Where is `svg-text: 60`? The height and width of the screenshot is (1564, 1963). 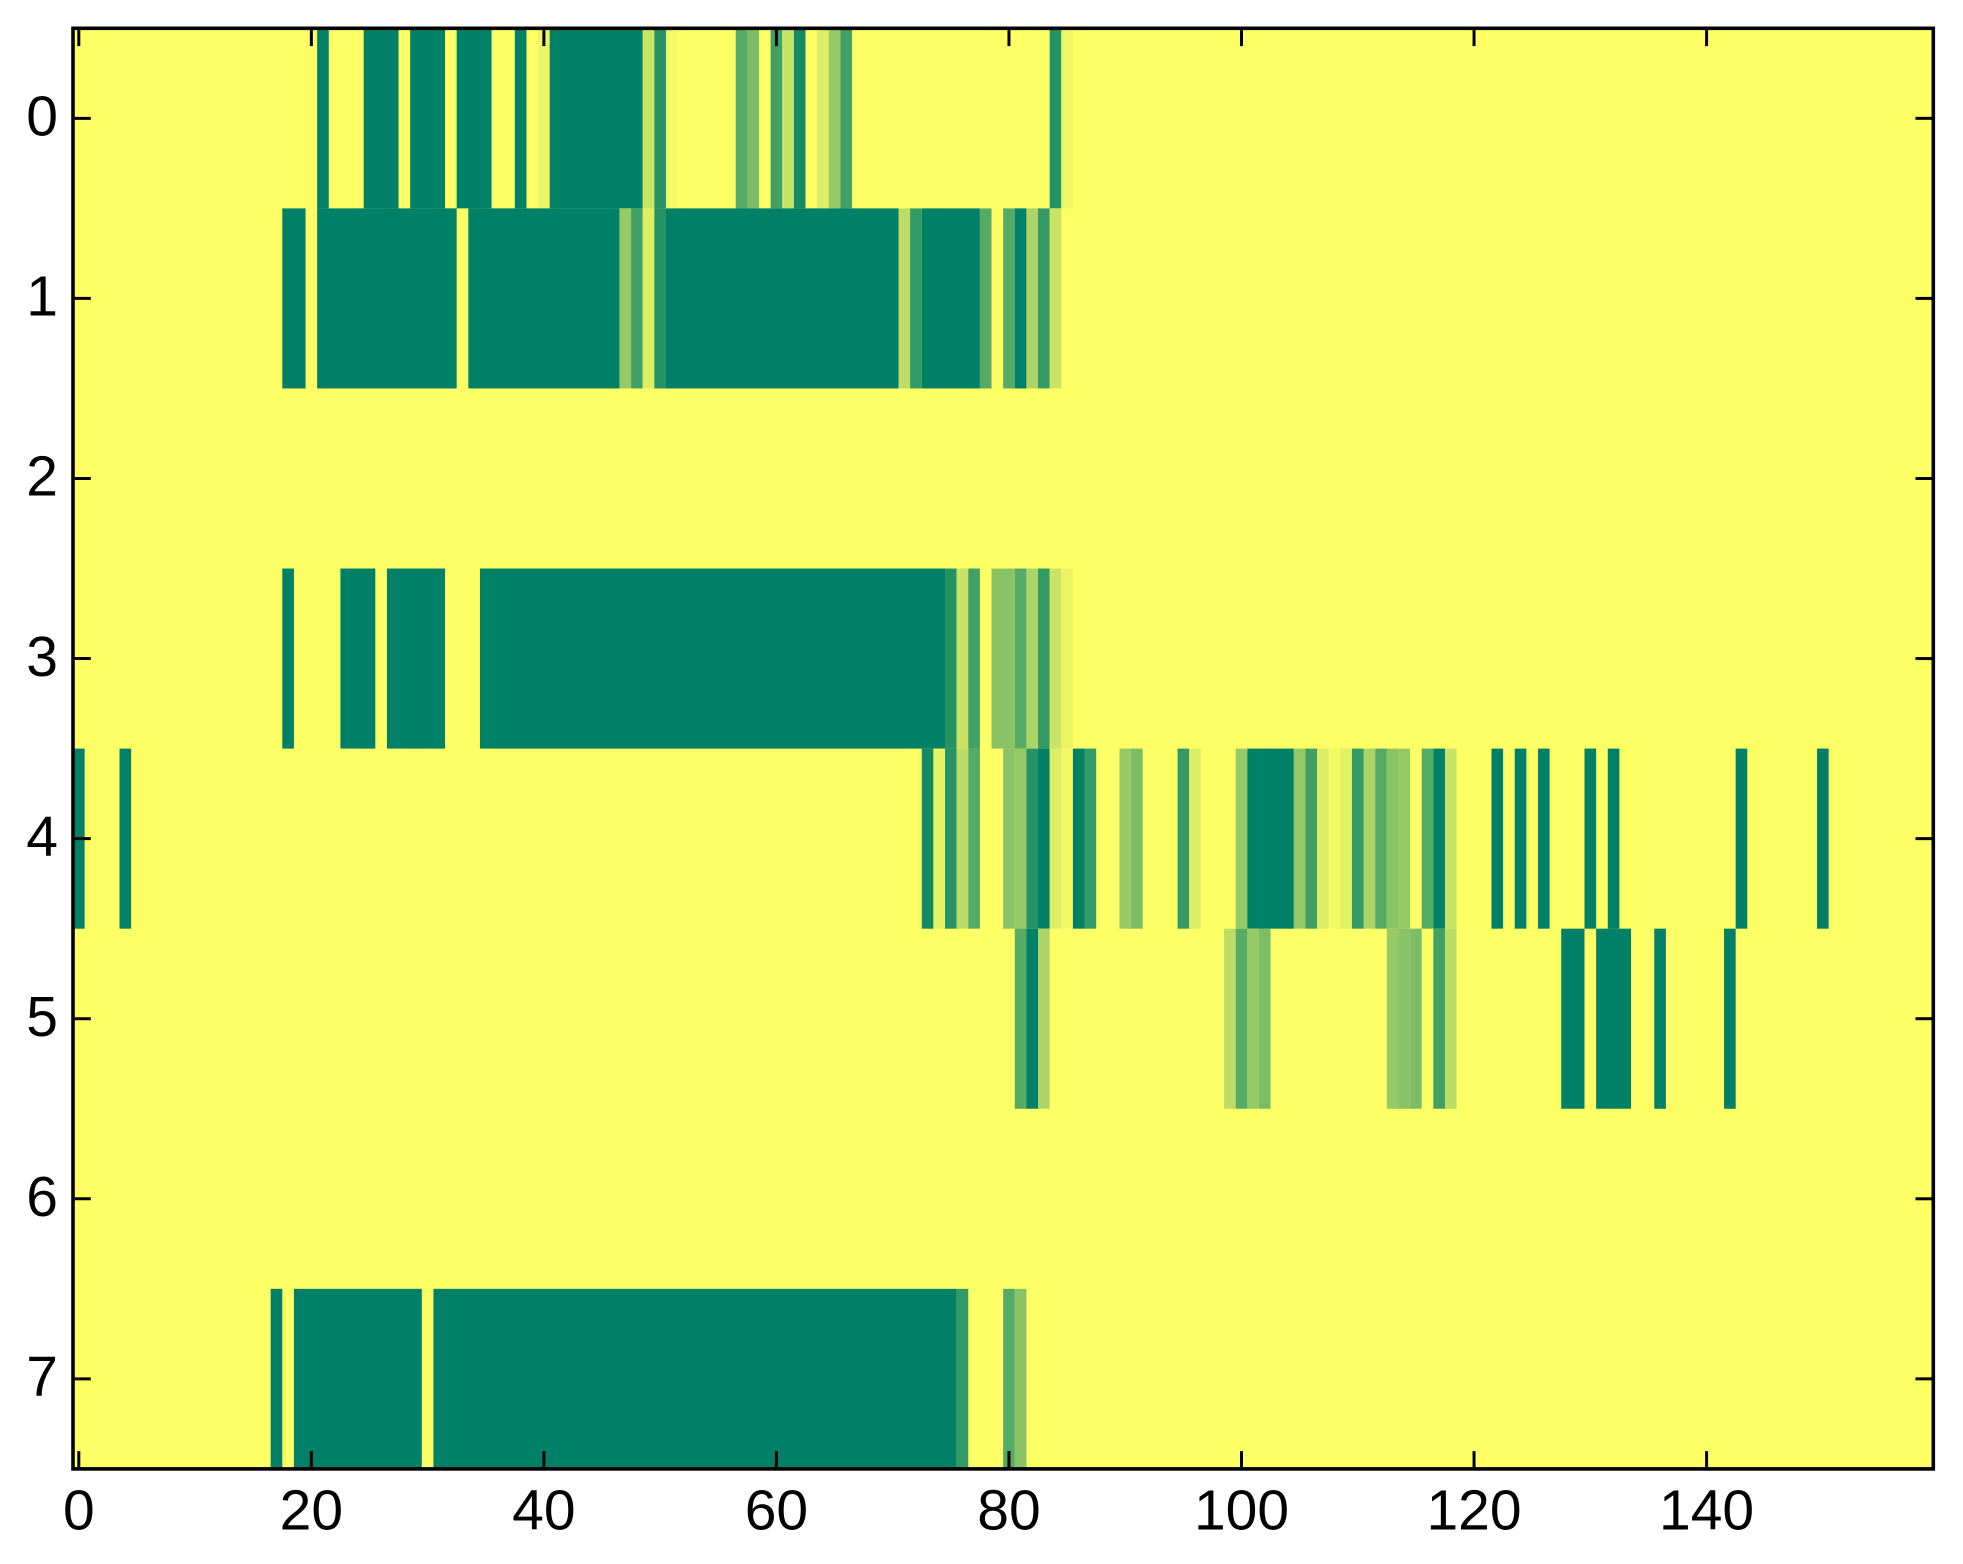 svg-text: 60 is located at coordinates (776, 1511).